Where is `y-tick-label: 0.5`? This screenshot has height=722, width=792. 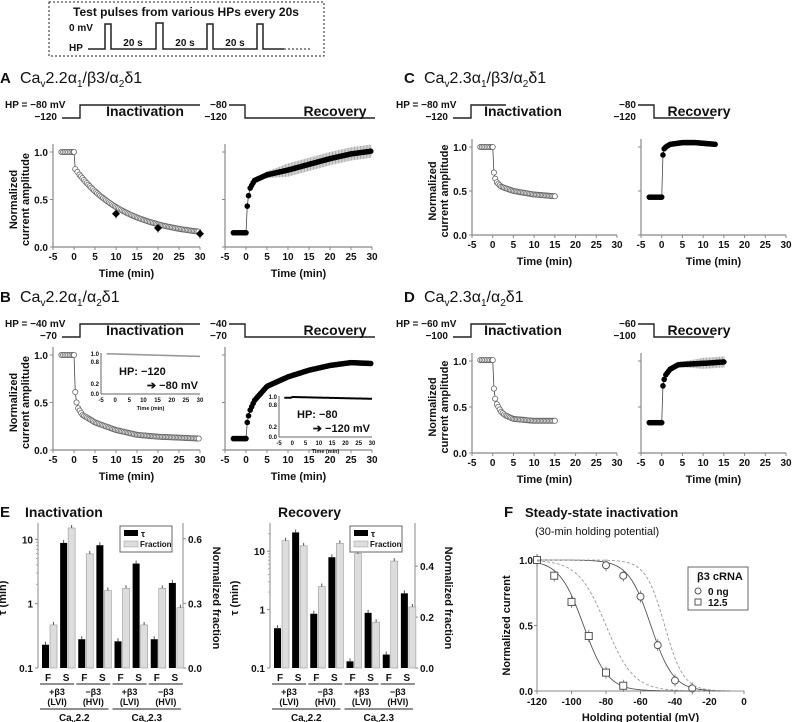 y-tick-label: 0.5 is located at coordinates (526, 627).